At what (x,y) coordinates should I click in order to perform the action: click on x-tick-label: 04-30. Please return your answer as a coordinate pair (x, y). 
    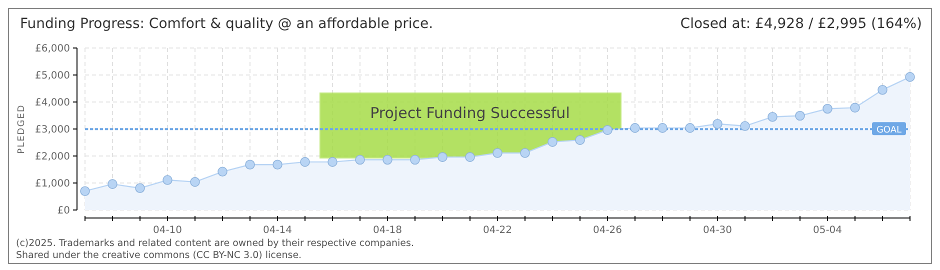
    Looking at the image, I should click on (717, 230).